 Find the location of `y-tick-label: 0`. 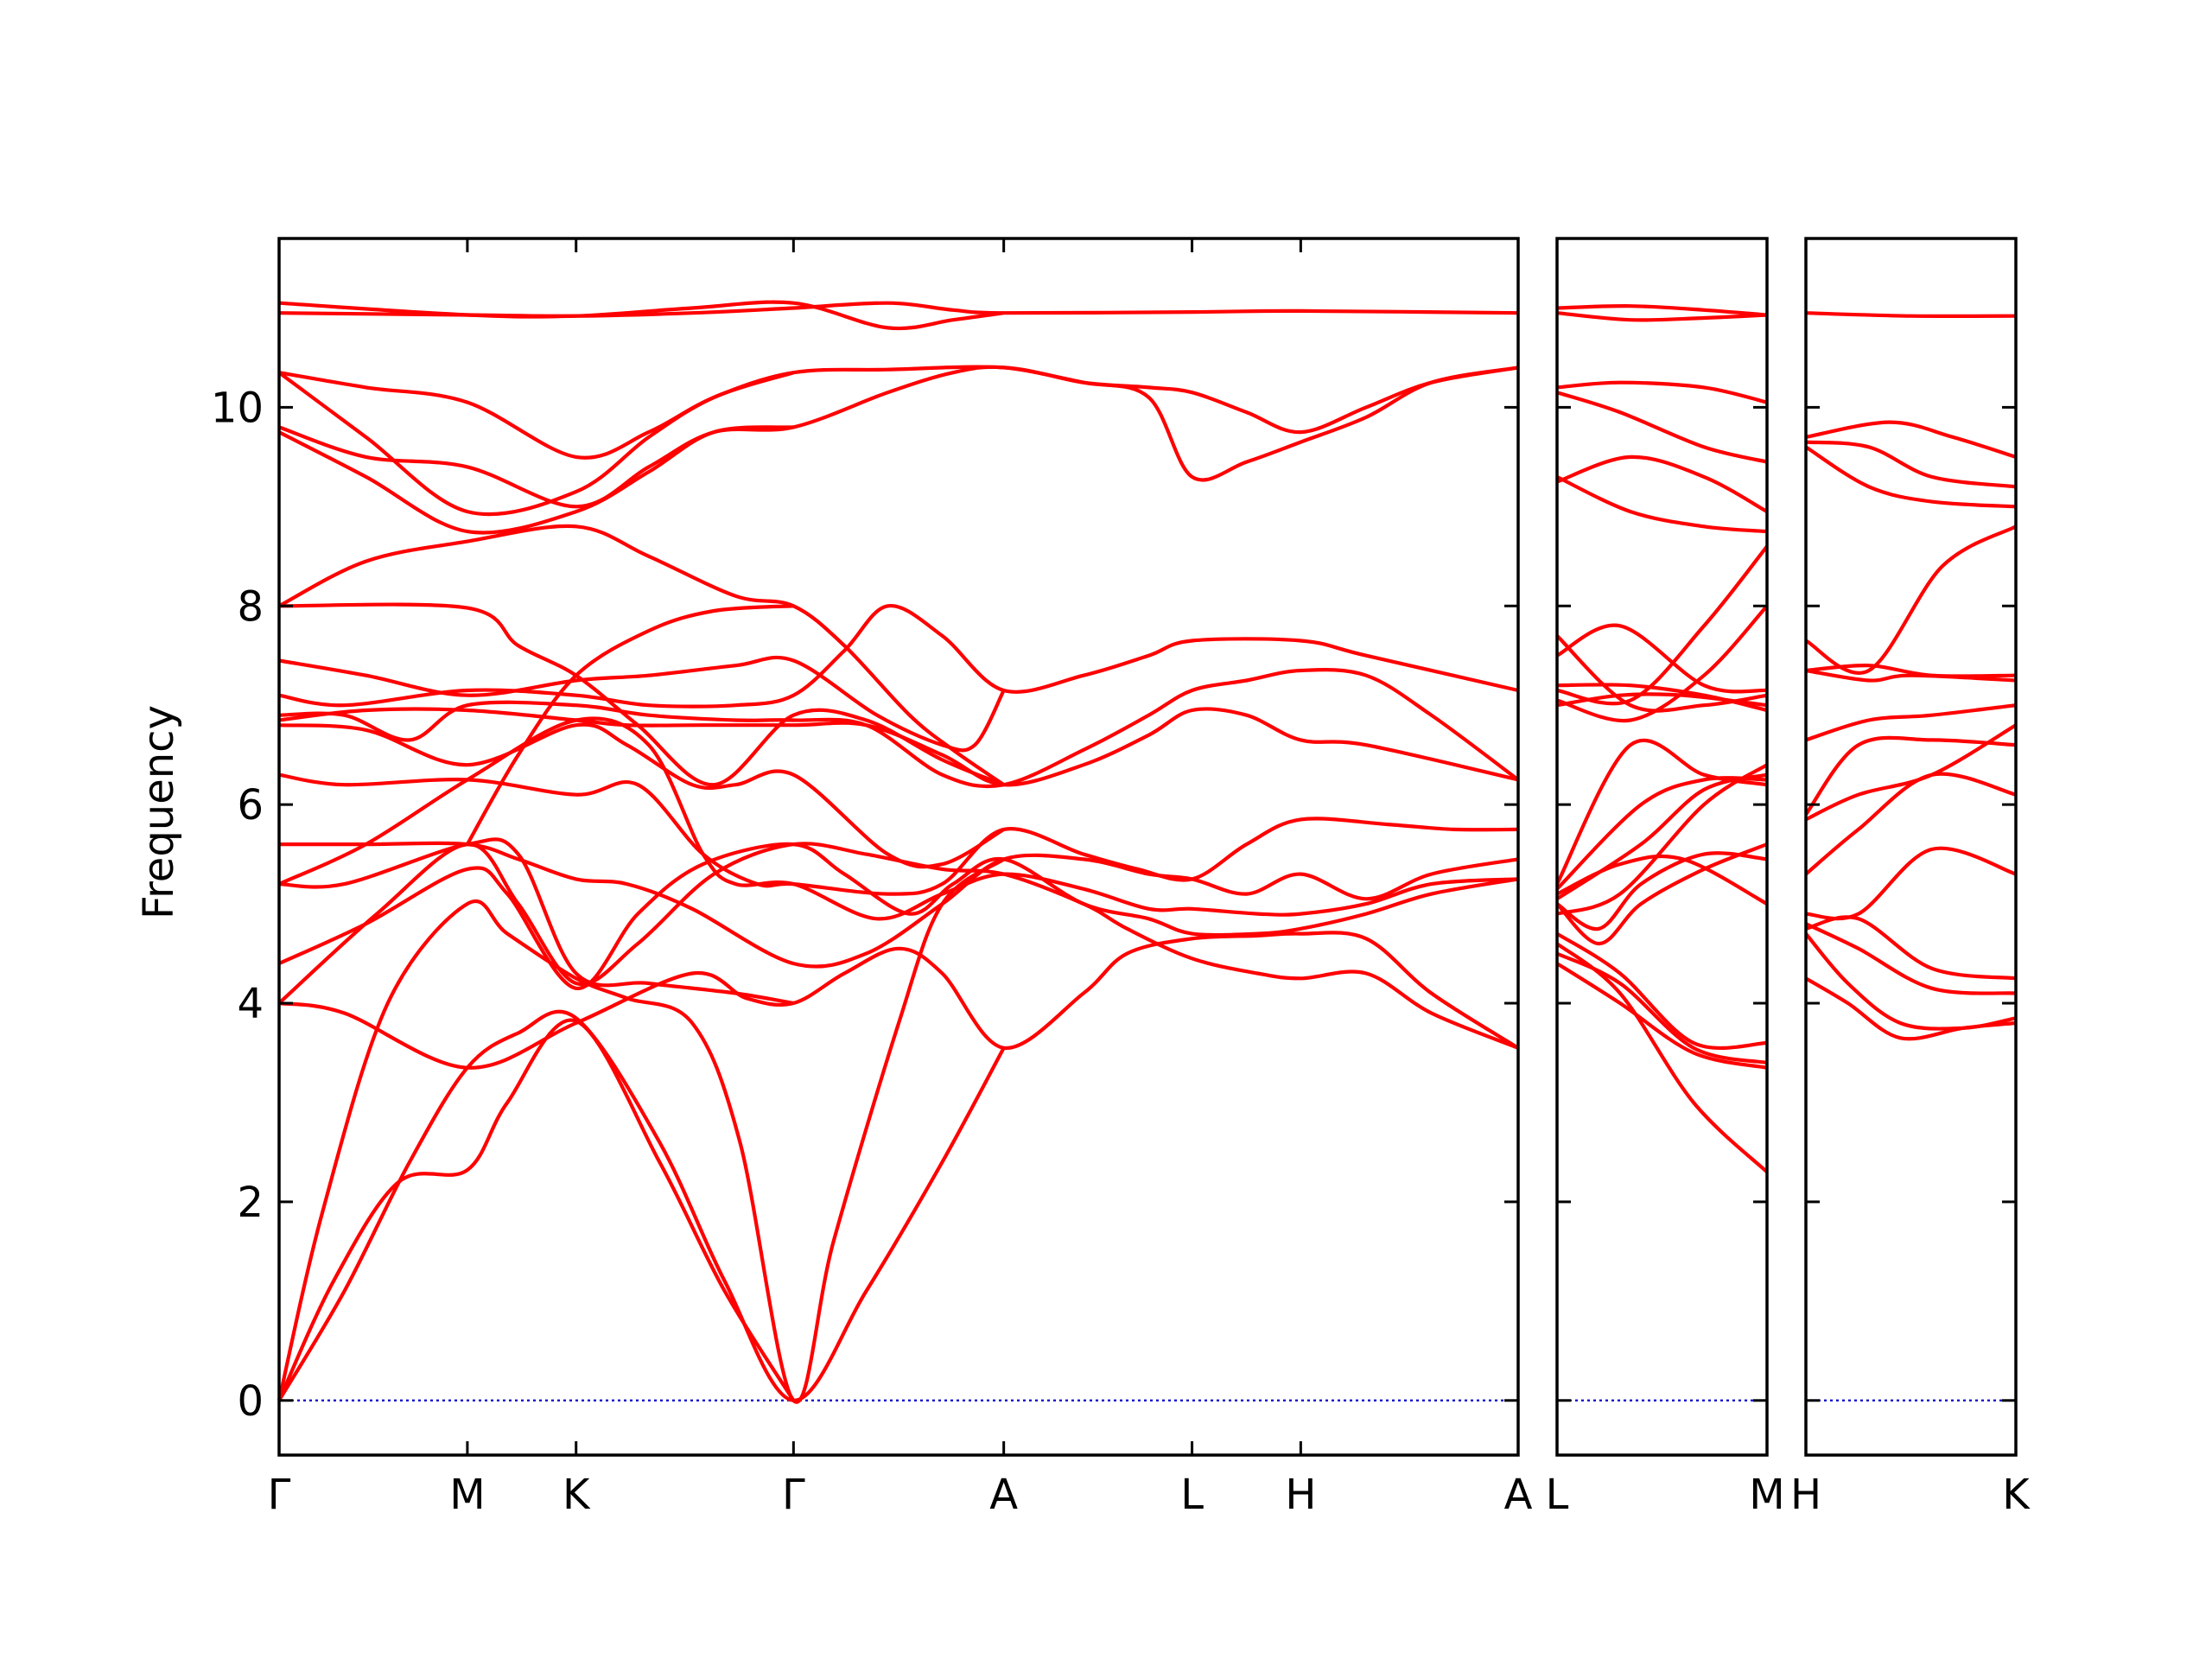

y-tick-label: 0 is located at coordinates (250, 1401).